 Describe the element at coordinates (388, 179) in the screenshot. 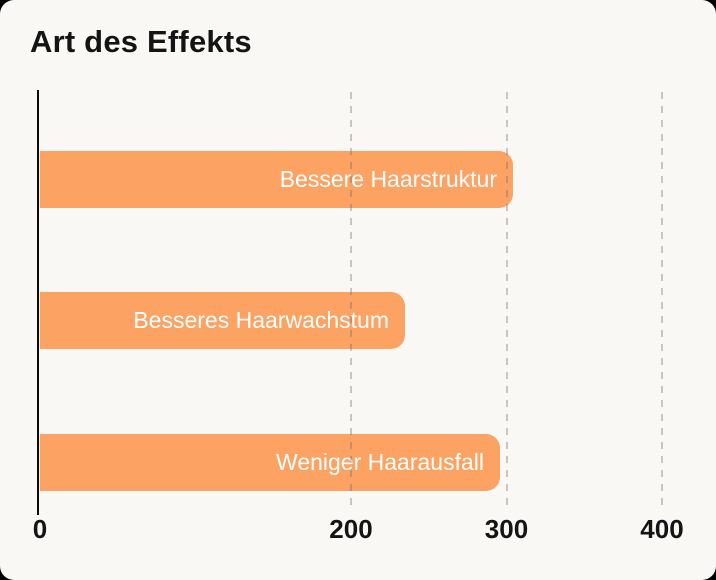

I see `bar-label: Bessere Haarstruktur` at that location.